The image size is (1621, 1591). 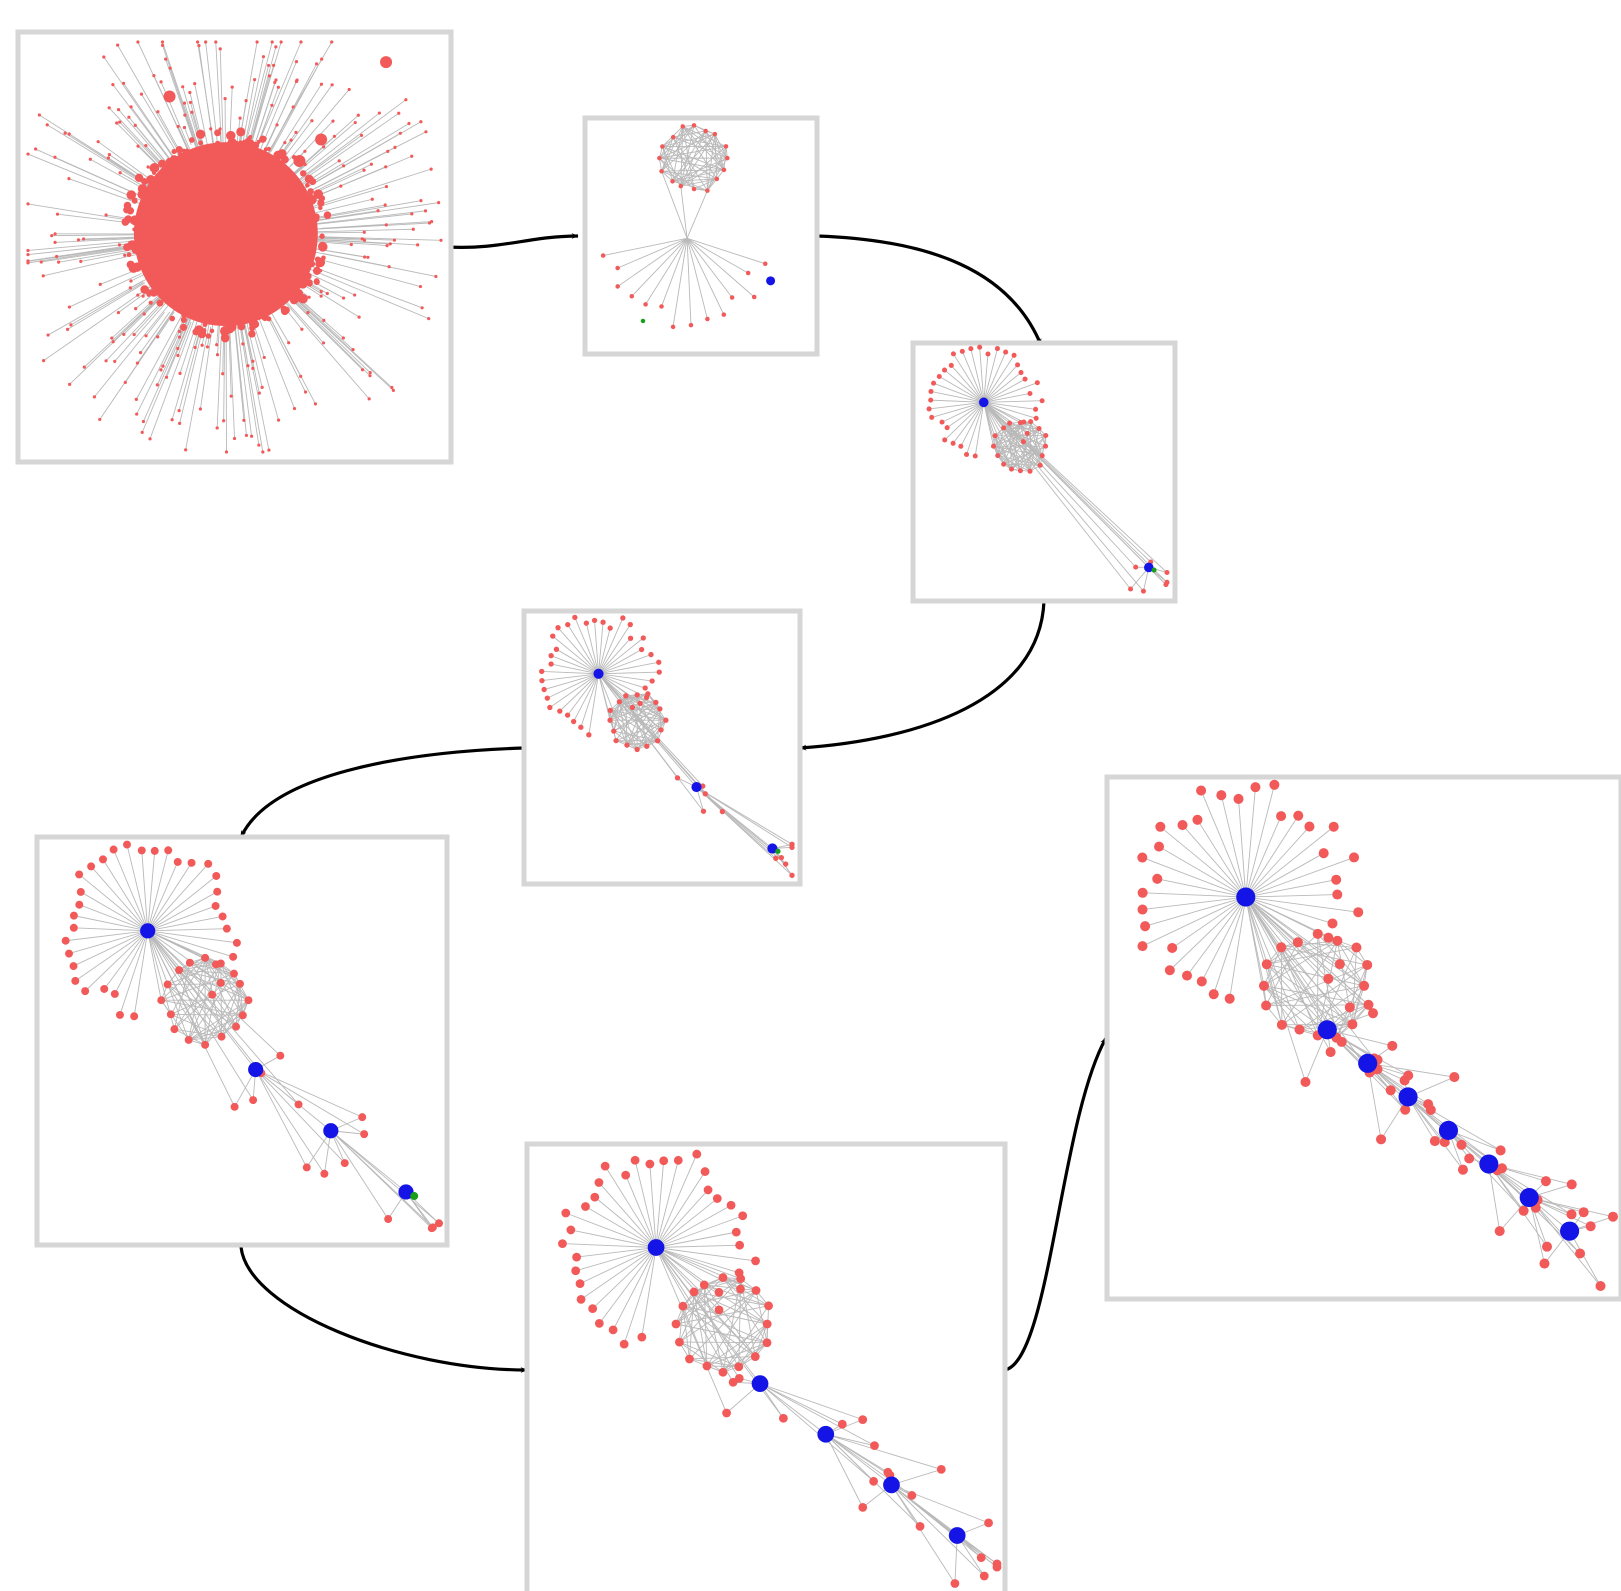 What do you see at coordinates (778, 851) in the screenshot?
I see `query-node` at bounding box center [778, 851].